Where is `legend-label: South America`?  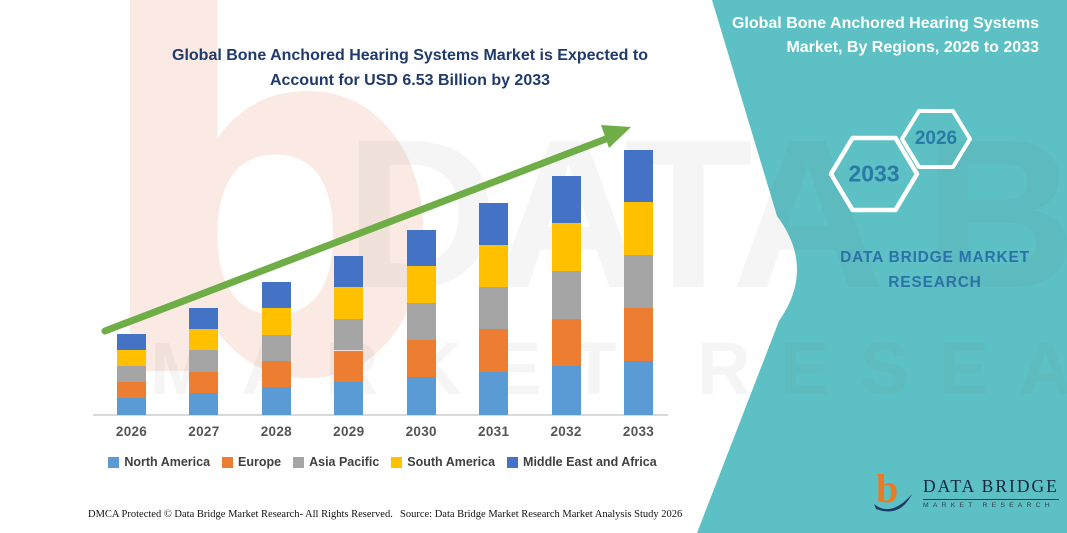
legend-label: South America is located at coordinates (451, 462).